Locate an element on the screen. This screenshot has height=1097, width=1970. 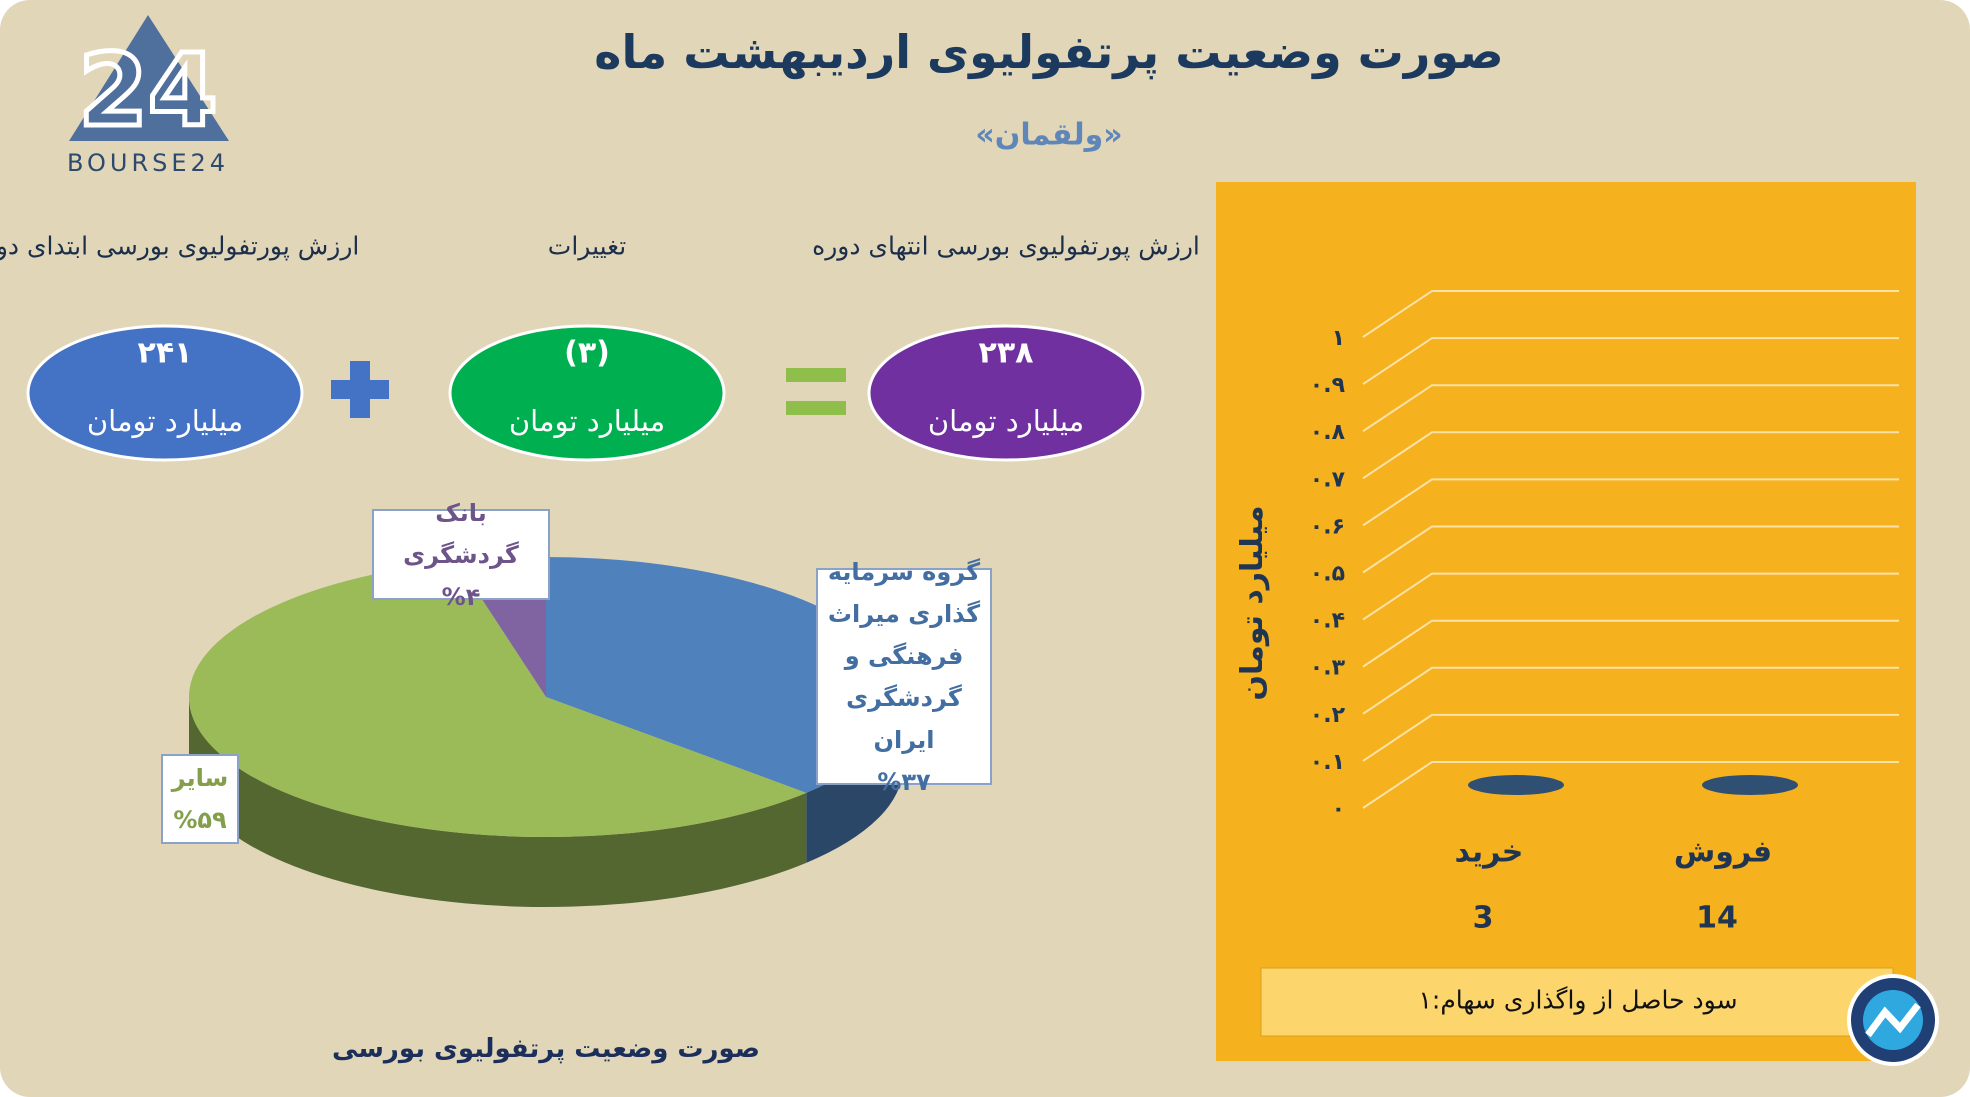
y-tick-label: ۰.۹ is located at coordinates (1327, 385).